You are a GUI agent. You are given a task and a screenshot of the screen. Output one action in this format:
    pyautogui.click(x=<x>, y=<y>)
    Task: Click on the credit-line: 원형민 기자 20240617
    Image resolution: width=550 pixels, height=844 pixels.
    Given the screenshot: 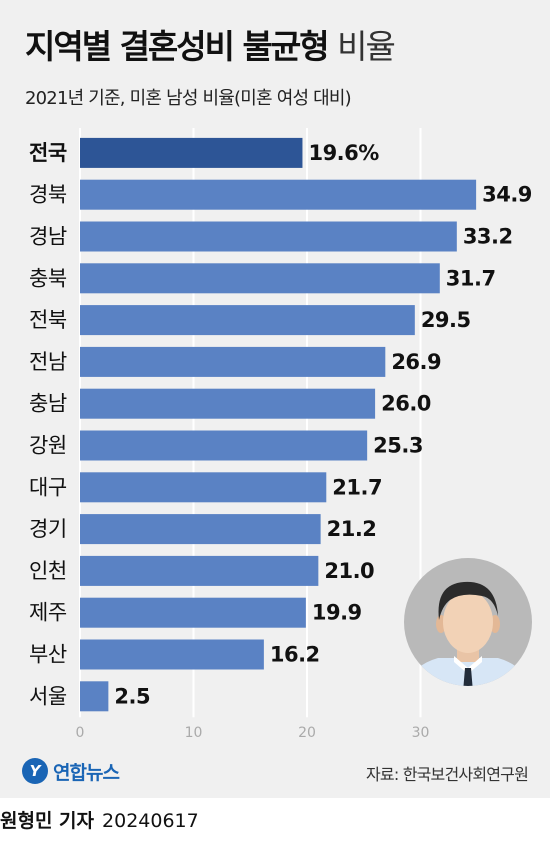 What is the action you would take?
    pyautogui.click(x=99, y=819)
    